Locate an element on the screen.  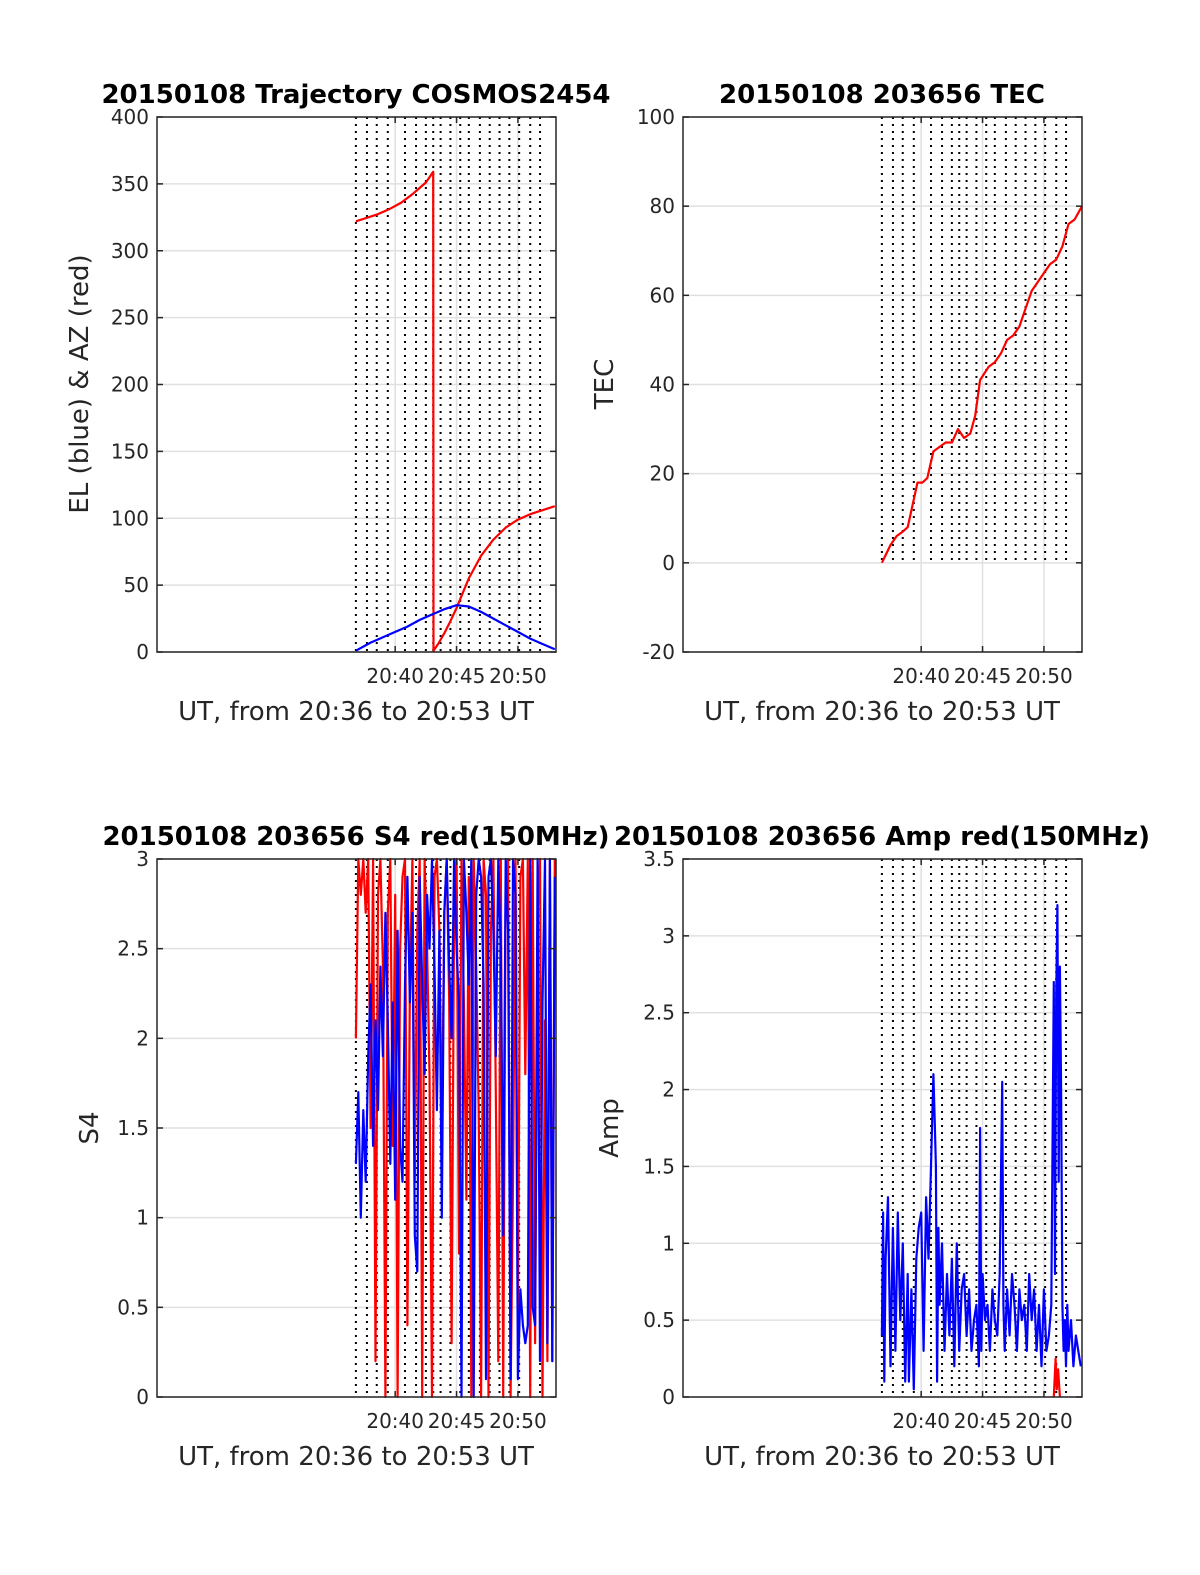
chart-title: 20150108 203656 S4 red(150MHz) is located at coordinates (355, 837).